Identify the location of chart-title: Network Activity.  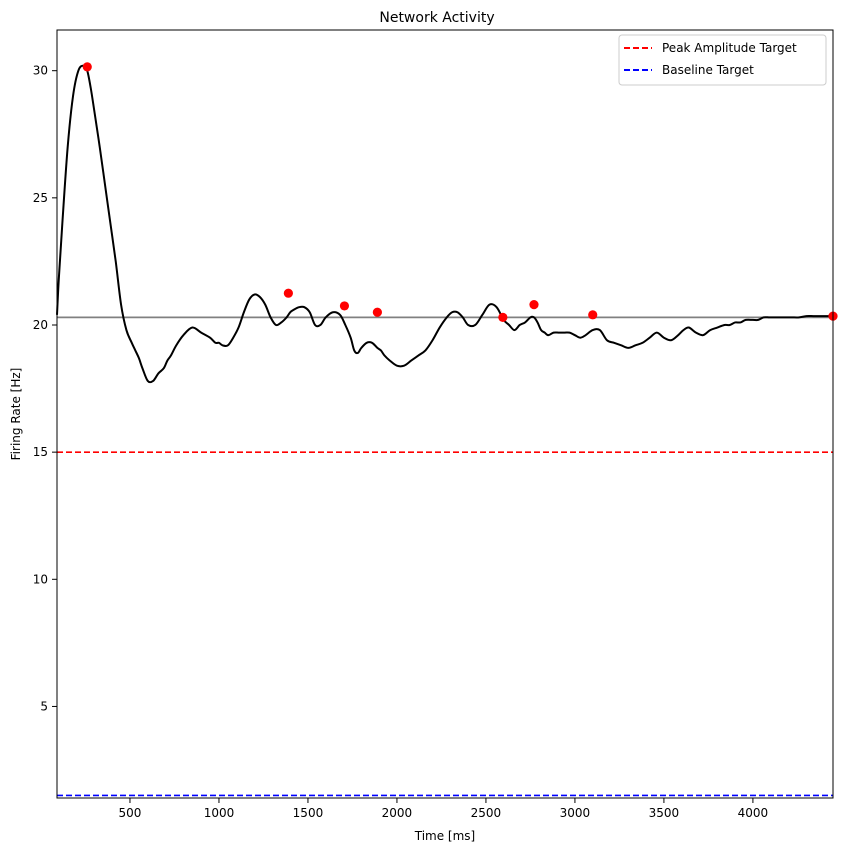
(436, 18).